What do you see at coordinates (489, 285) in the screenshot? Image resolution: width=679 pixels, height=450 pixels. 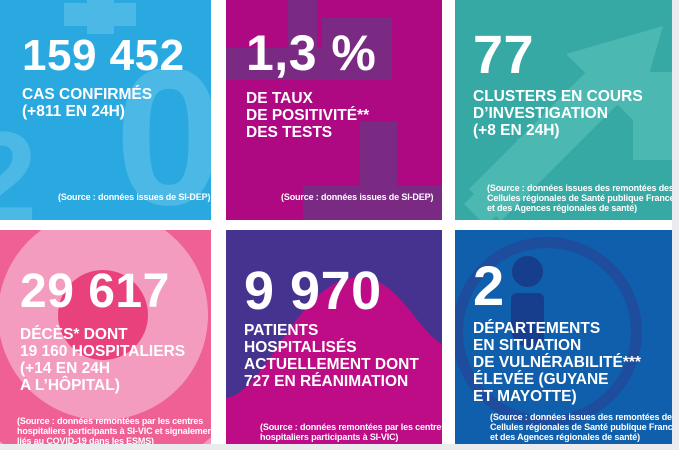 I see `stat-number: 2` at bounding box center [489, 285].